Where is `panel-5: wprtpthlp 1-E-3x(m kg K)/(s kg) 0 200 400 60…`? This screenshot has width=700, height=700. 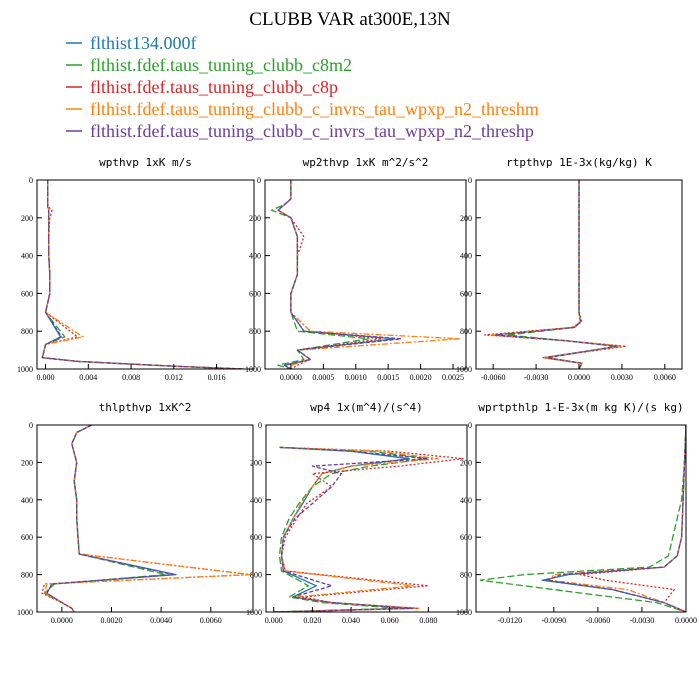 panel-5: wprtpthlp 1-E-3x(m kg K)/(s kg) 0 200 400 60… is located at coordinates (576, 513).